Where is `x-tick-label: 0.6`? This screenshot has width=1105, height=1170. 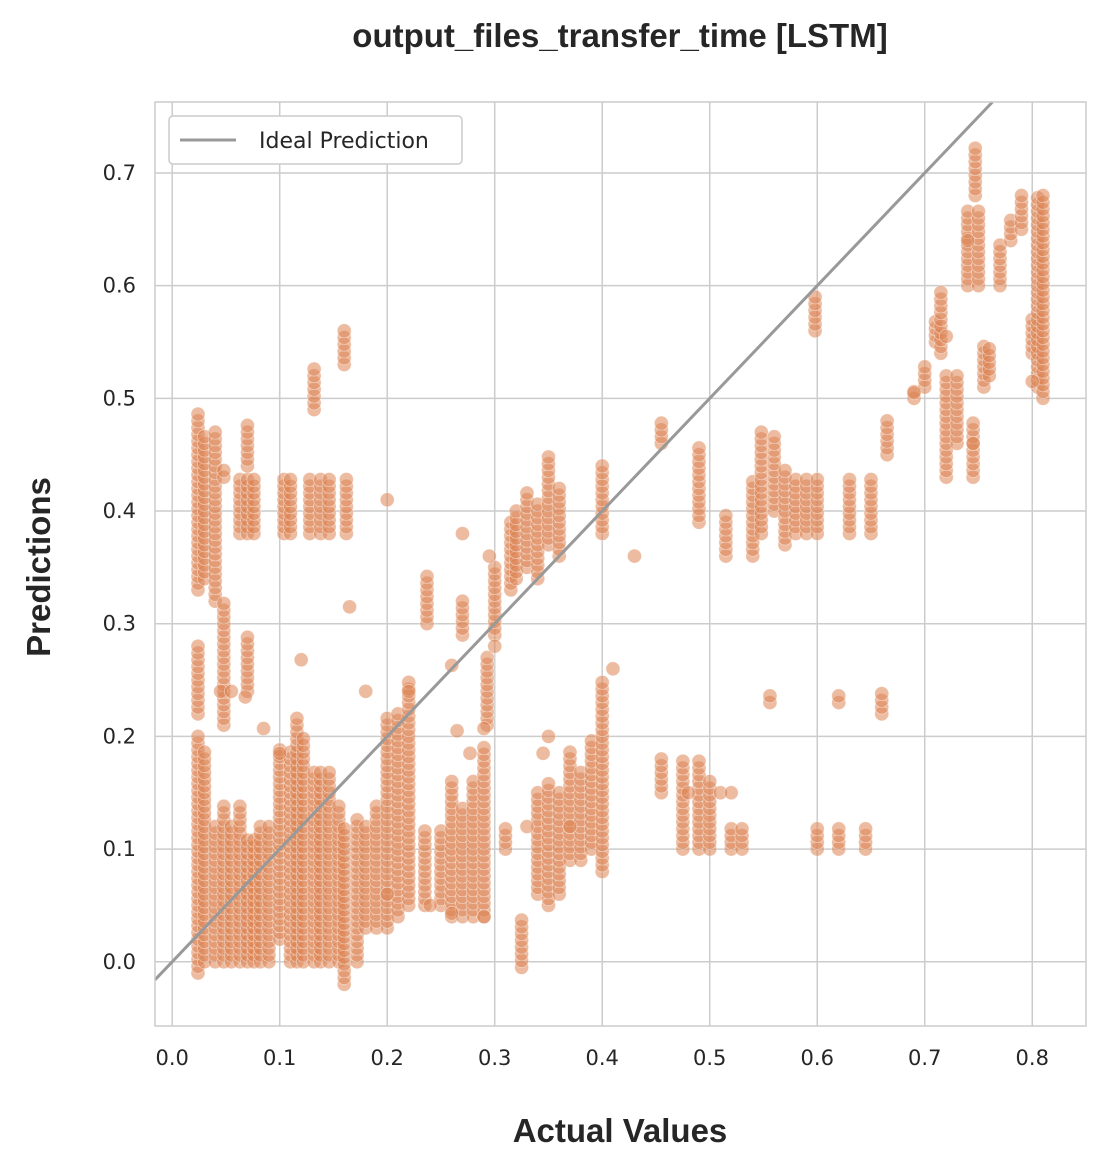
x-tick-label: 0.6 is located at coordinates (817, 1058).